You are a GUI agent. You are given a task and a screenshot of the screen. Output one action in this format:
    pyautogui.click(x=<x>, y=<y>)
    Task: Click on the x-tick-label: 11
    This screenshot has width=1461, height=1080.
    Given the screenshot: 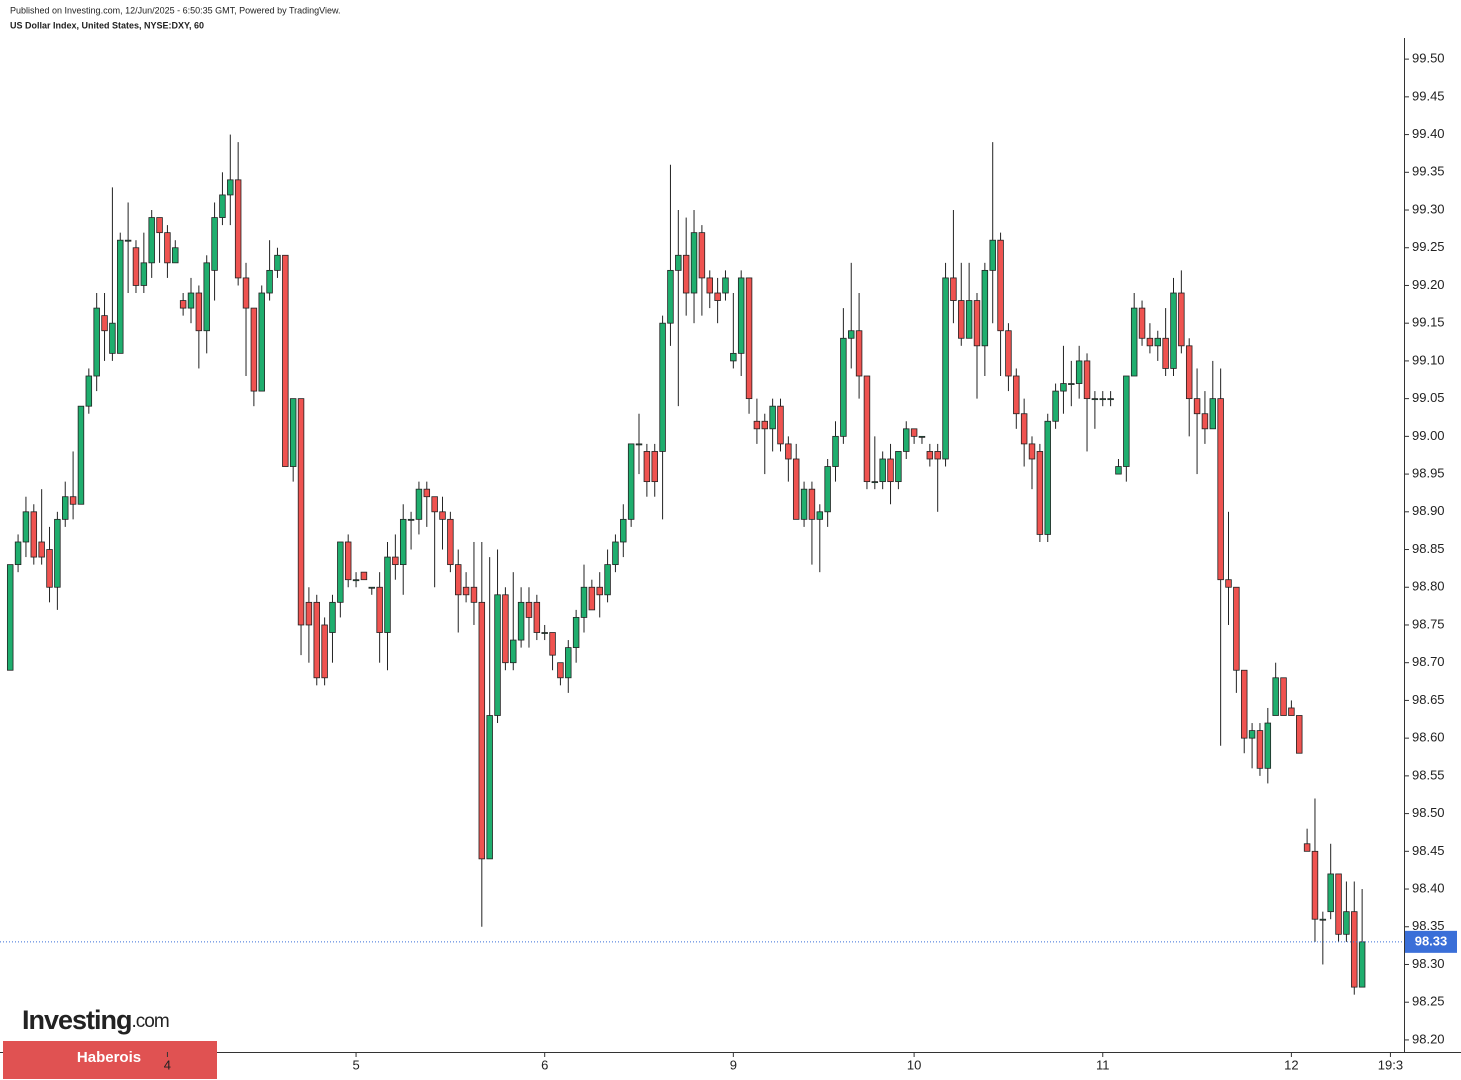 What is the action you would take?
    pyautogui.click(x=1103, y=1064)
    